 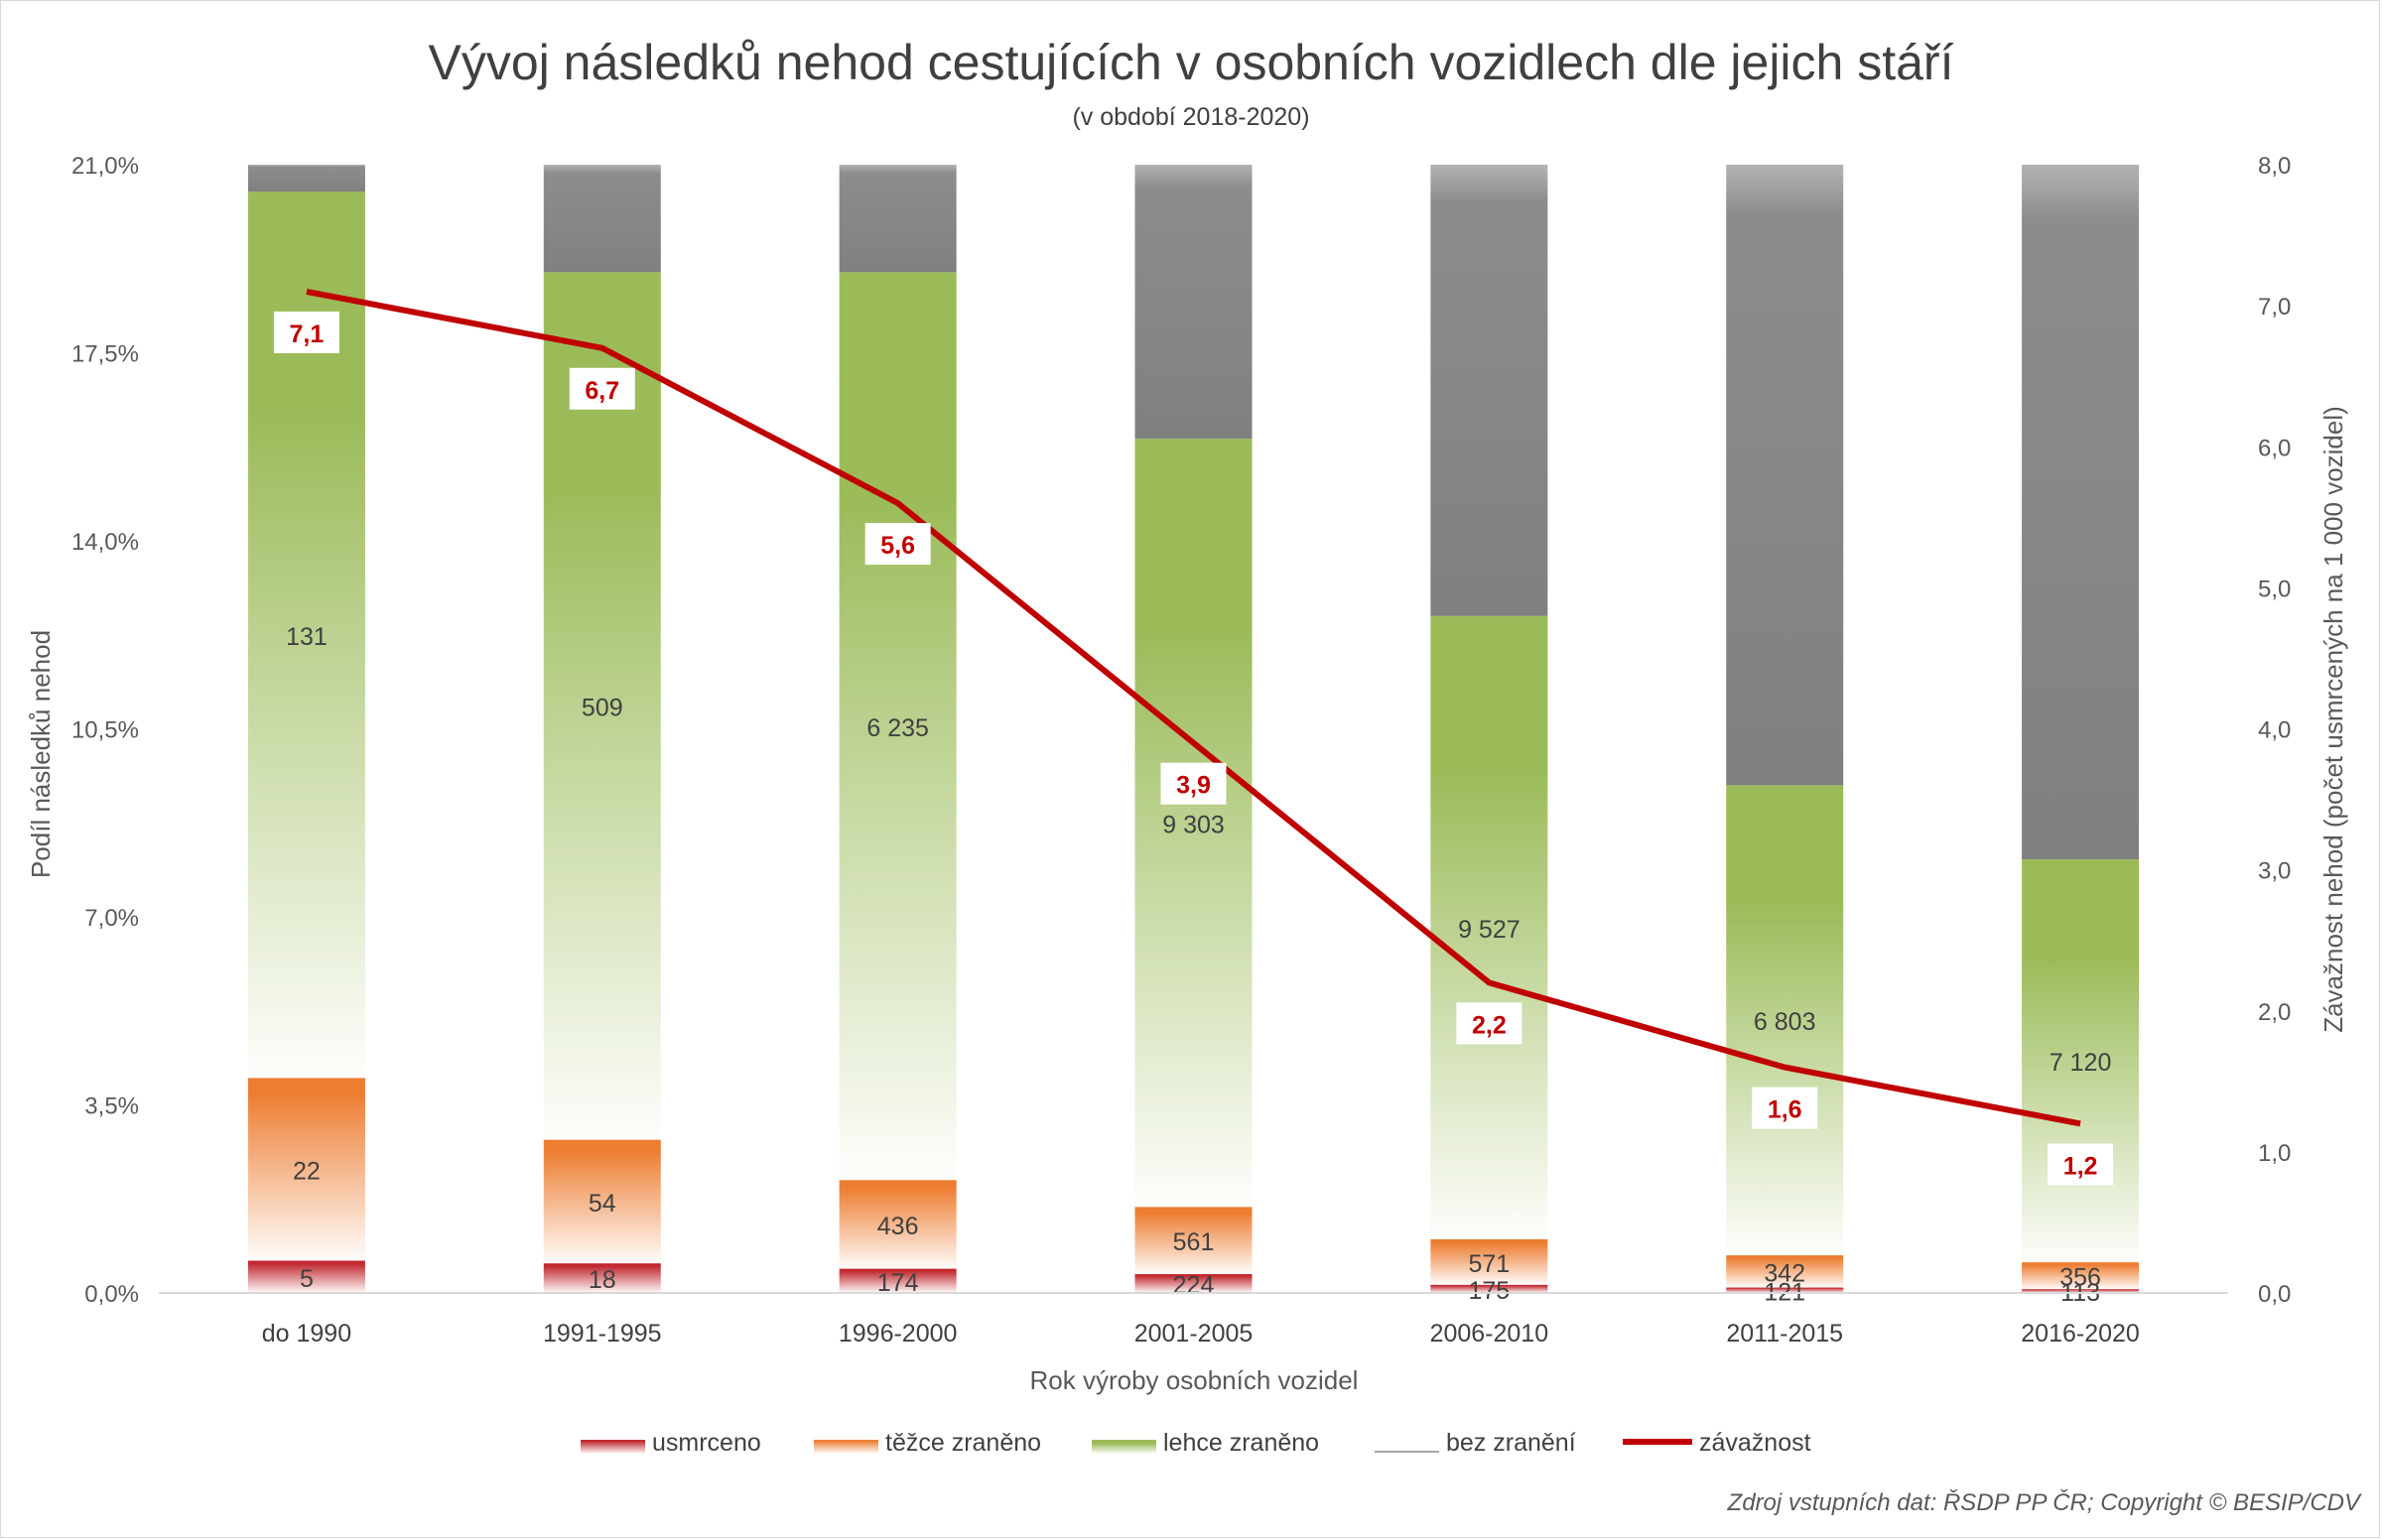 I want to click on bar-segment-lehce-zraněno-2, so click(x=898, y=726).